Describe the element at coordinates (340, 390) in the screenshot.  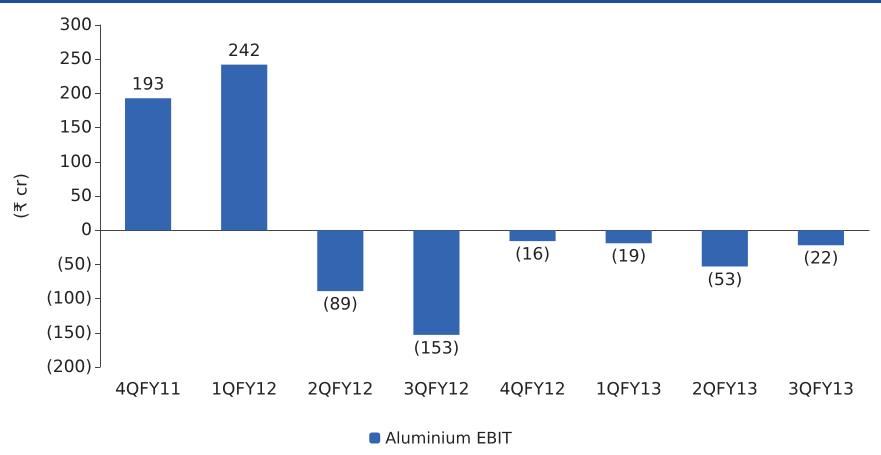
I see `x-tick-label: 2QFY12` at that location.